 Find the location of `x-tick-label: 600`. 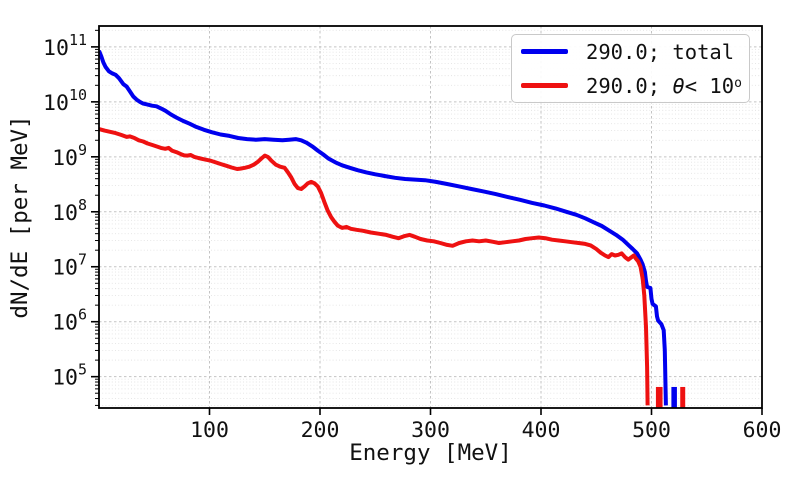

x-tick-label: 600 is located at coordinates (762, 430).